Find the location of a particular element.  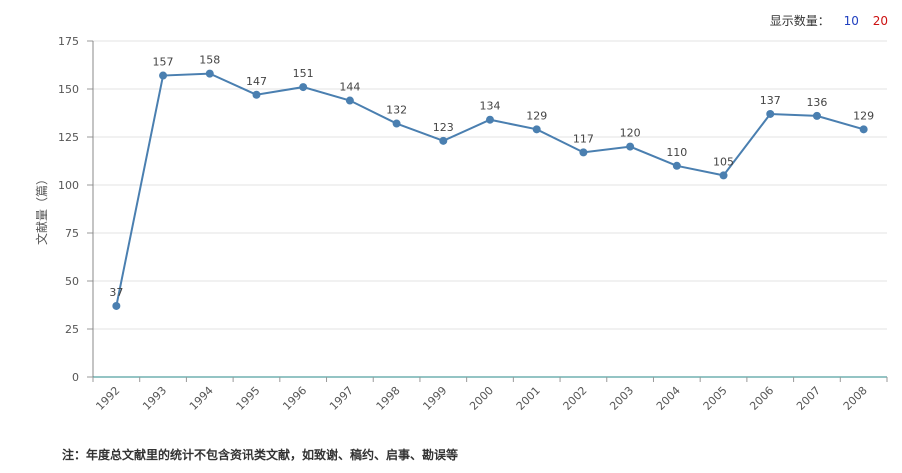

data-label: 134 is located at coordinates (490, 106).